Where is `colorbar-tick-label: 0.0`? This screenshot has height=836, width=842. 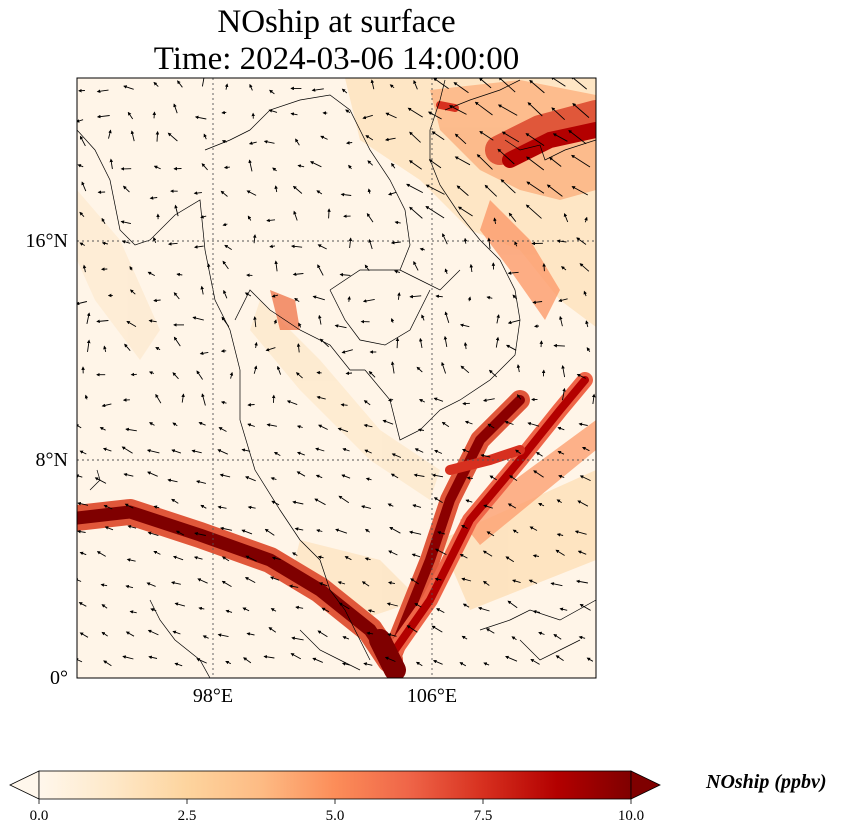
colorbar-tick-label: 0.0 is located at coordinates (39, 816).